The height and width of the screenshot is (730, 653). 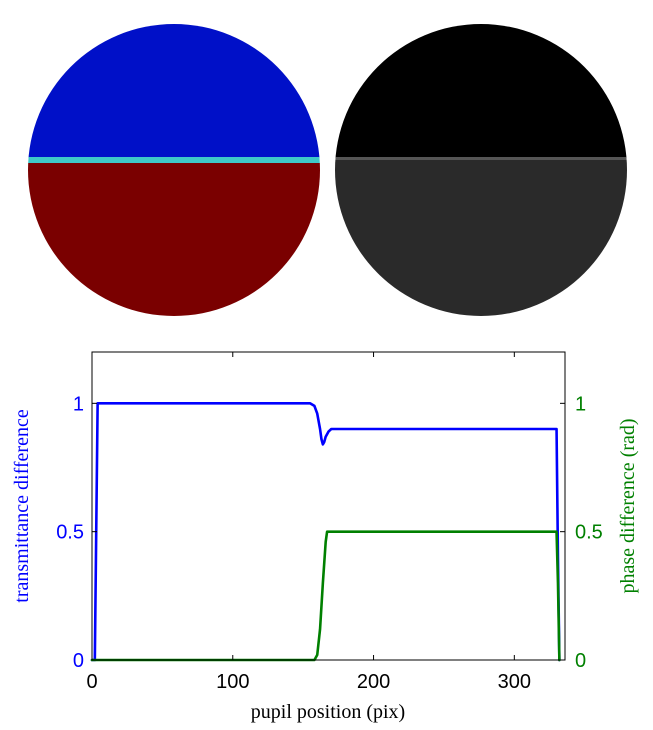 I want to click on y-axis-left-title: transmittance difference, so click(x=22, y=506).